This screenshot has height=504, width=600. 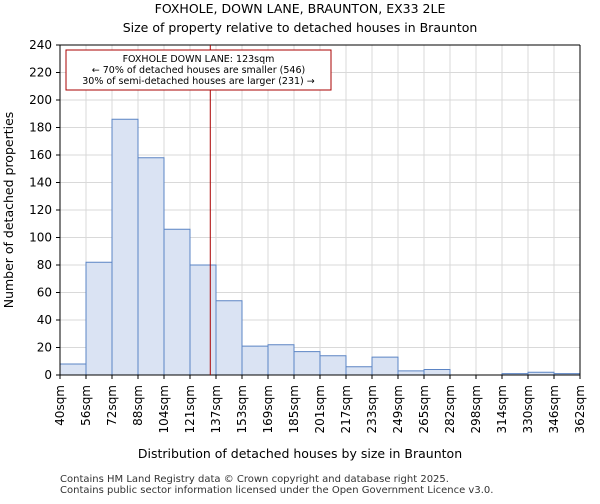 I want to click on y-tick-label: 60, so click(x=44, y=293).